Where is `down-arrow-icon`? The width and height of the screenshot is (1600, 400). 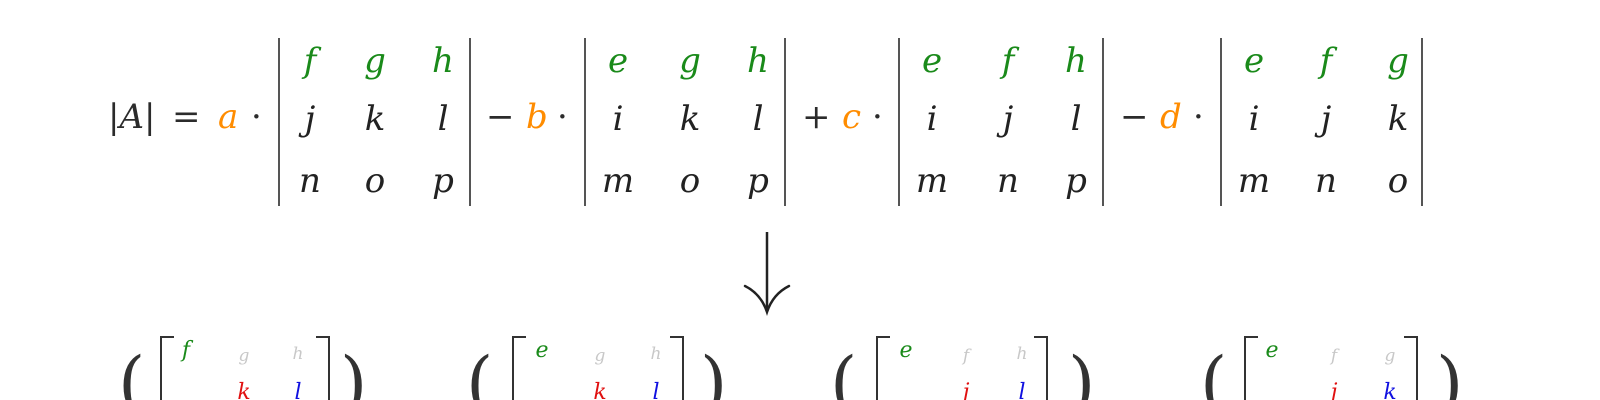
down-arrow-icon is located at coordinates (767, 274).